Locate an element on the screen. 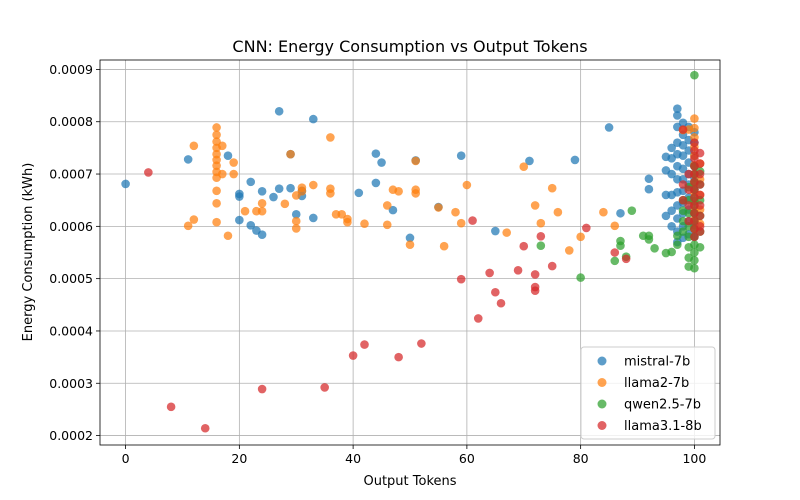  y-tick-label: 0.0006 is located at coordinates (71, 226).